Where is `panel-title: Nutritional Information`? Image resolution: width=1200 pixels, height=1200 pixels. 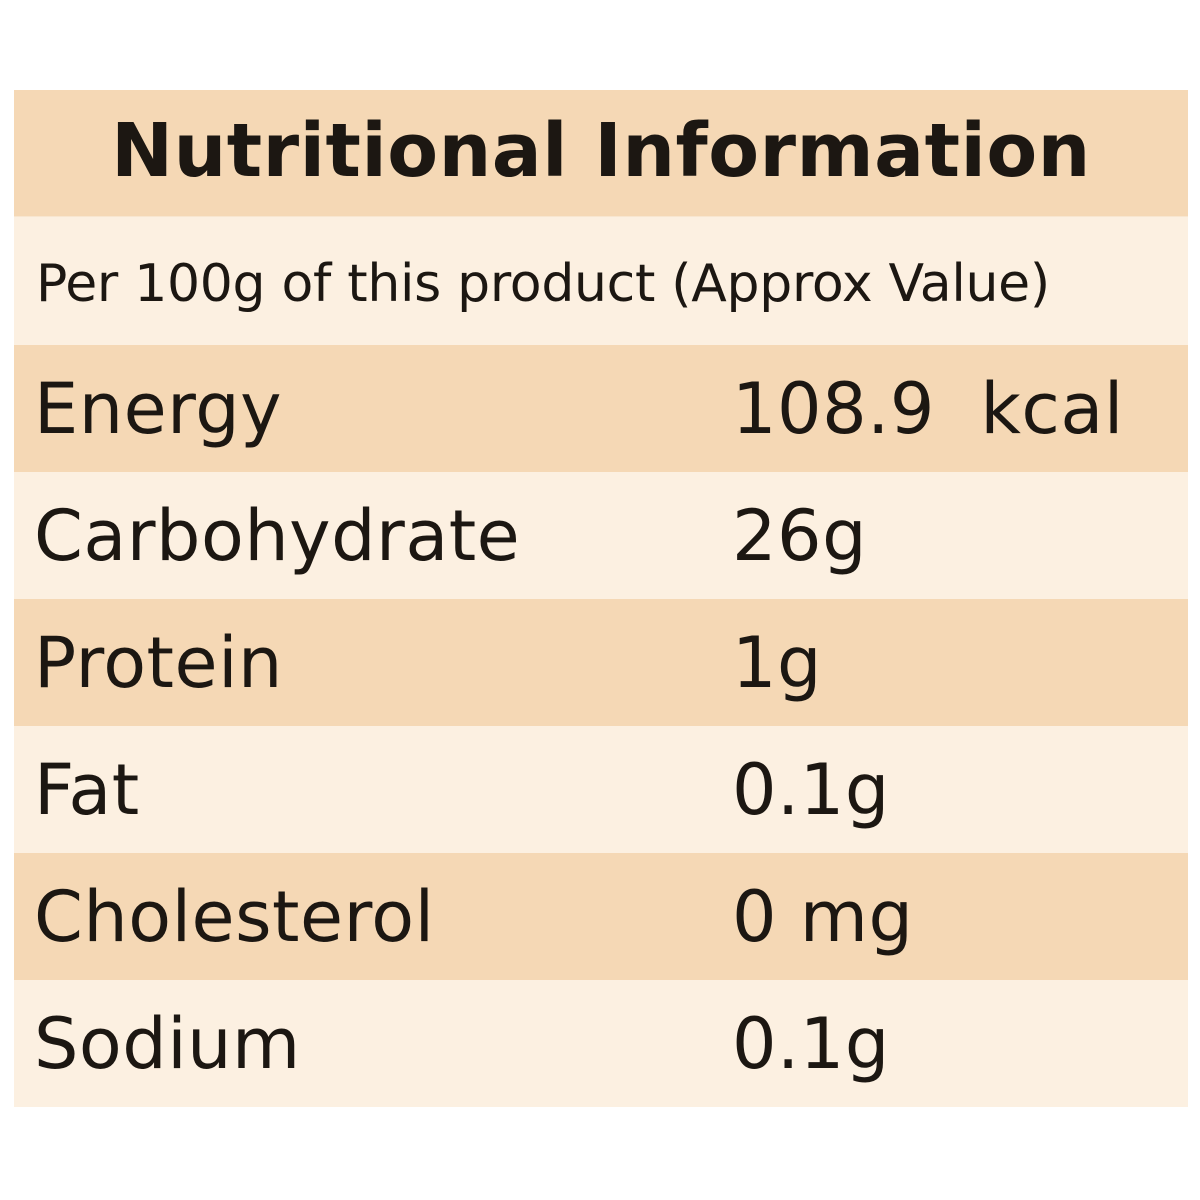 panel-title: Nutritional Information is located at coordinates (601, 151).